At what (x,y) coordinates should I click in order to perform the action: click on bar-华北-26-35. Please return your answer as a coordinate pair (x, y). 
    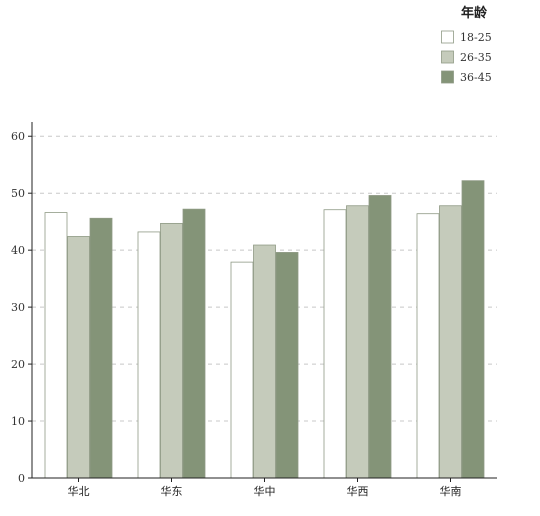
    Looking at the image, I should click on (78, 357).